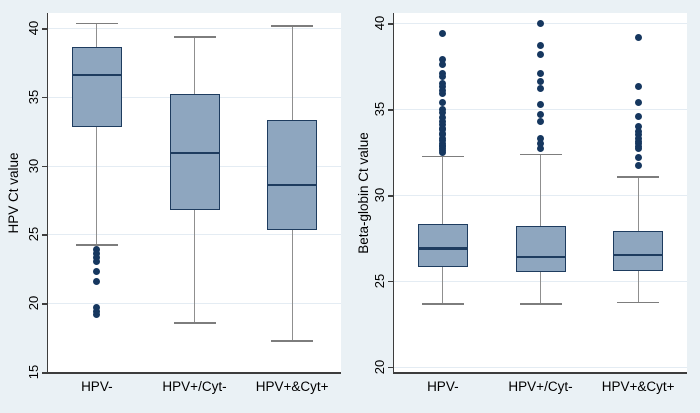  I want to click on y-tick-label: 20, so click(33, 303).